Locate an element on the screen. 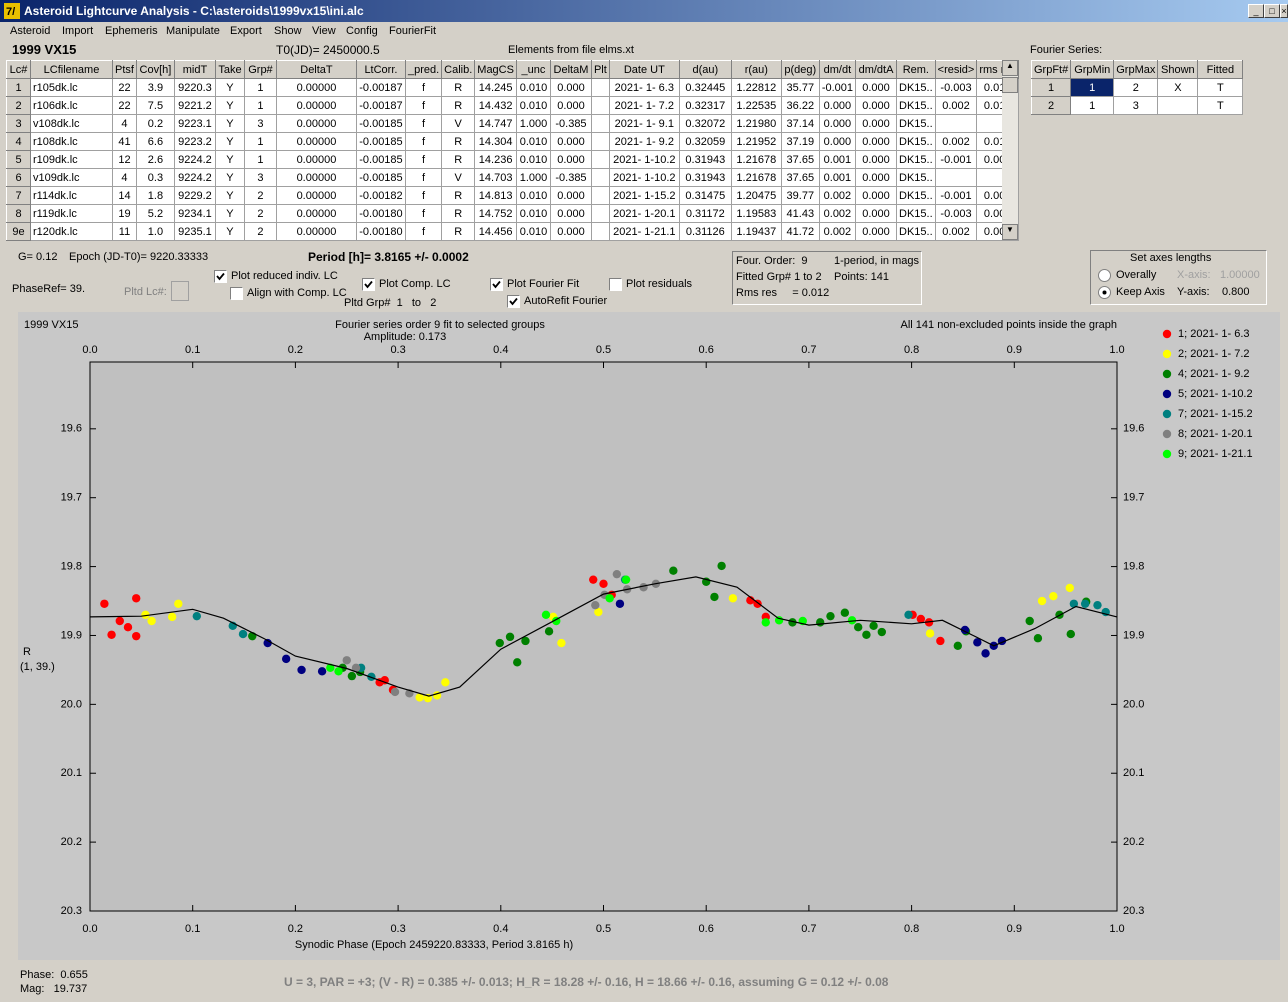 The width and height of the screenshot is (1288, 1002). column-header: _pred. is located at coordinates (423, 69).